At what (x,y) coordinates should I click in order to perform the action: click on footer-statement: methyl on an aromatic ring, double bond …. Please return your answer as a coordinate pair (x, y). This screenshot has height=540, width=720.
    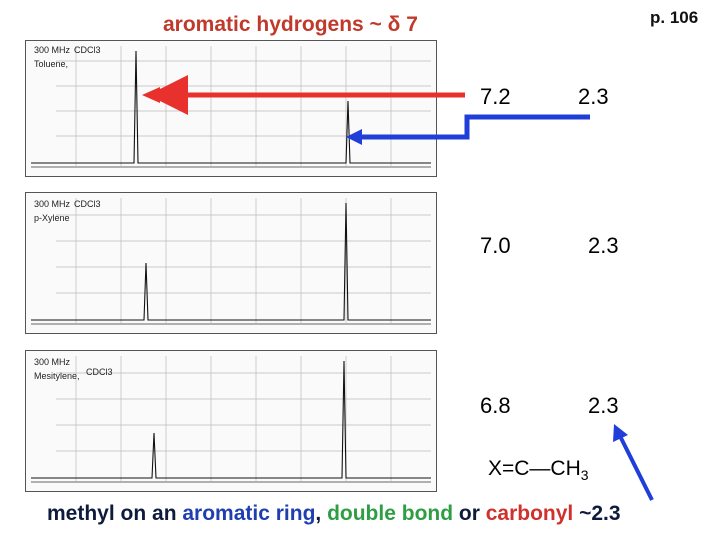
    Looking at the image, I should click on (334, 514).